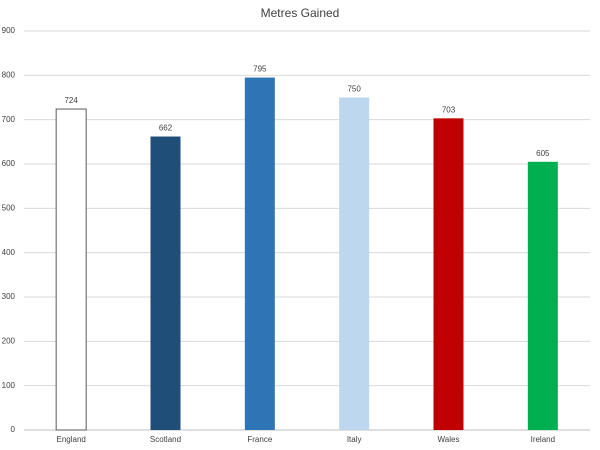 This screenshot has width=600, height=450. What do you see at coordinates (543, 153) in the screenshot?
I see `data-label: 605` at bounding box center [543, 153].